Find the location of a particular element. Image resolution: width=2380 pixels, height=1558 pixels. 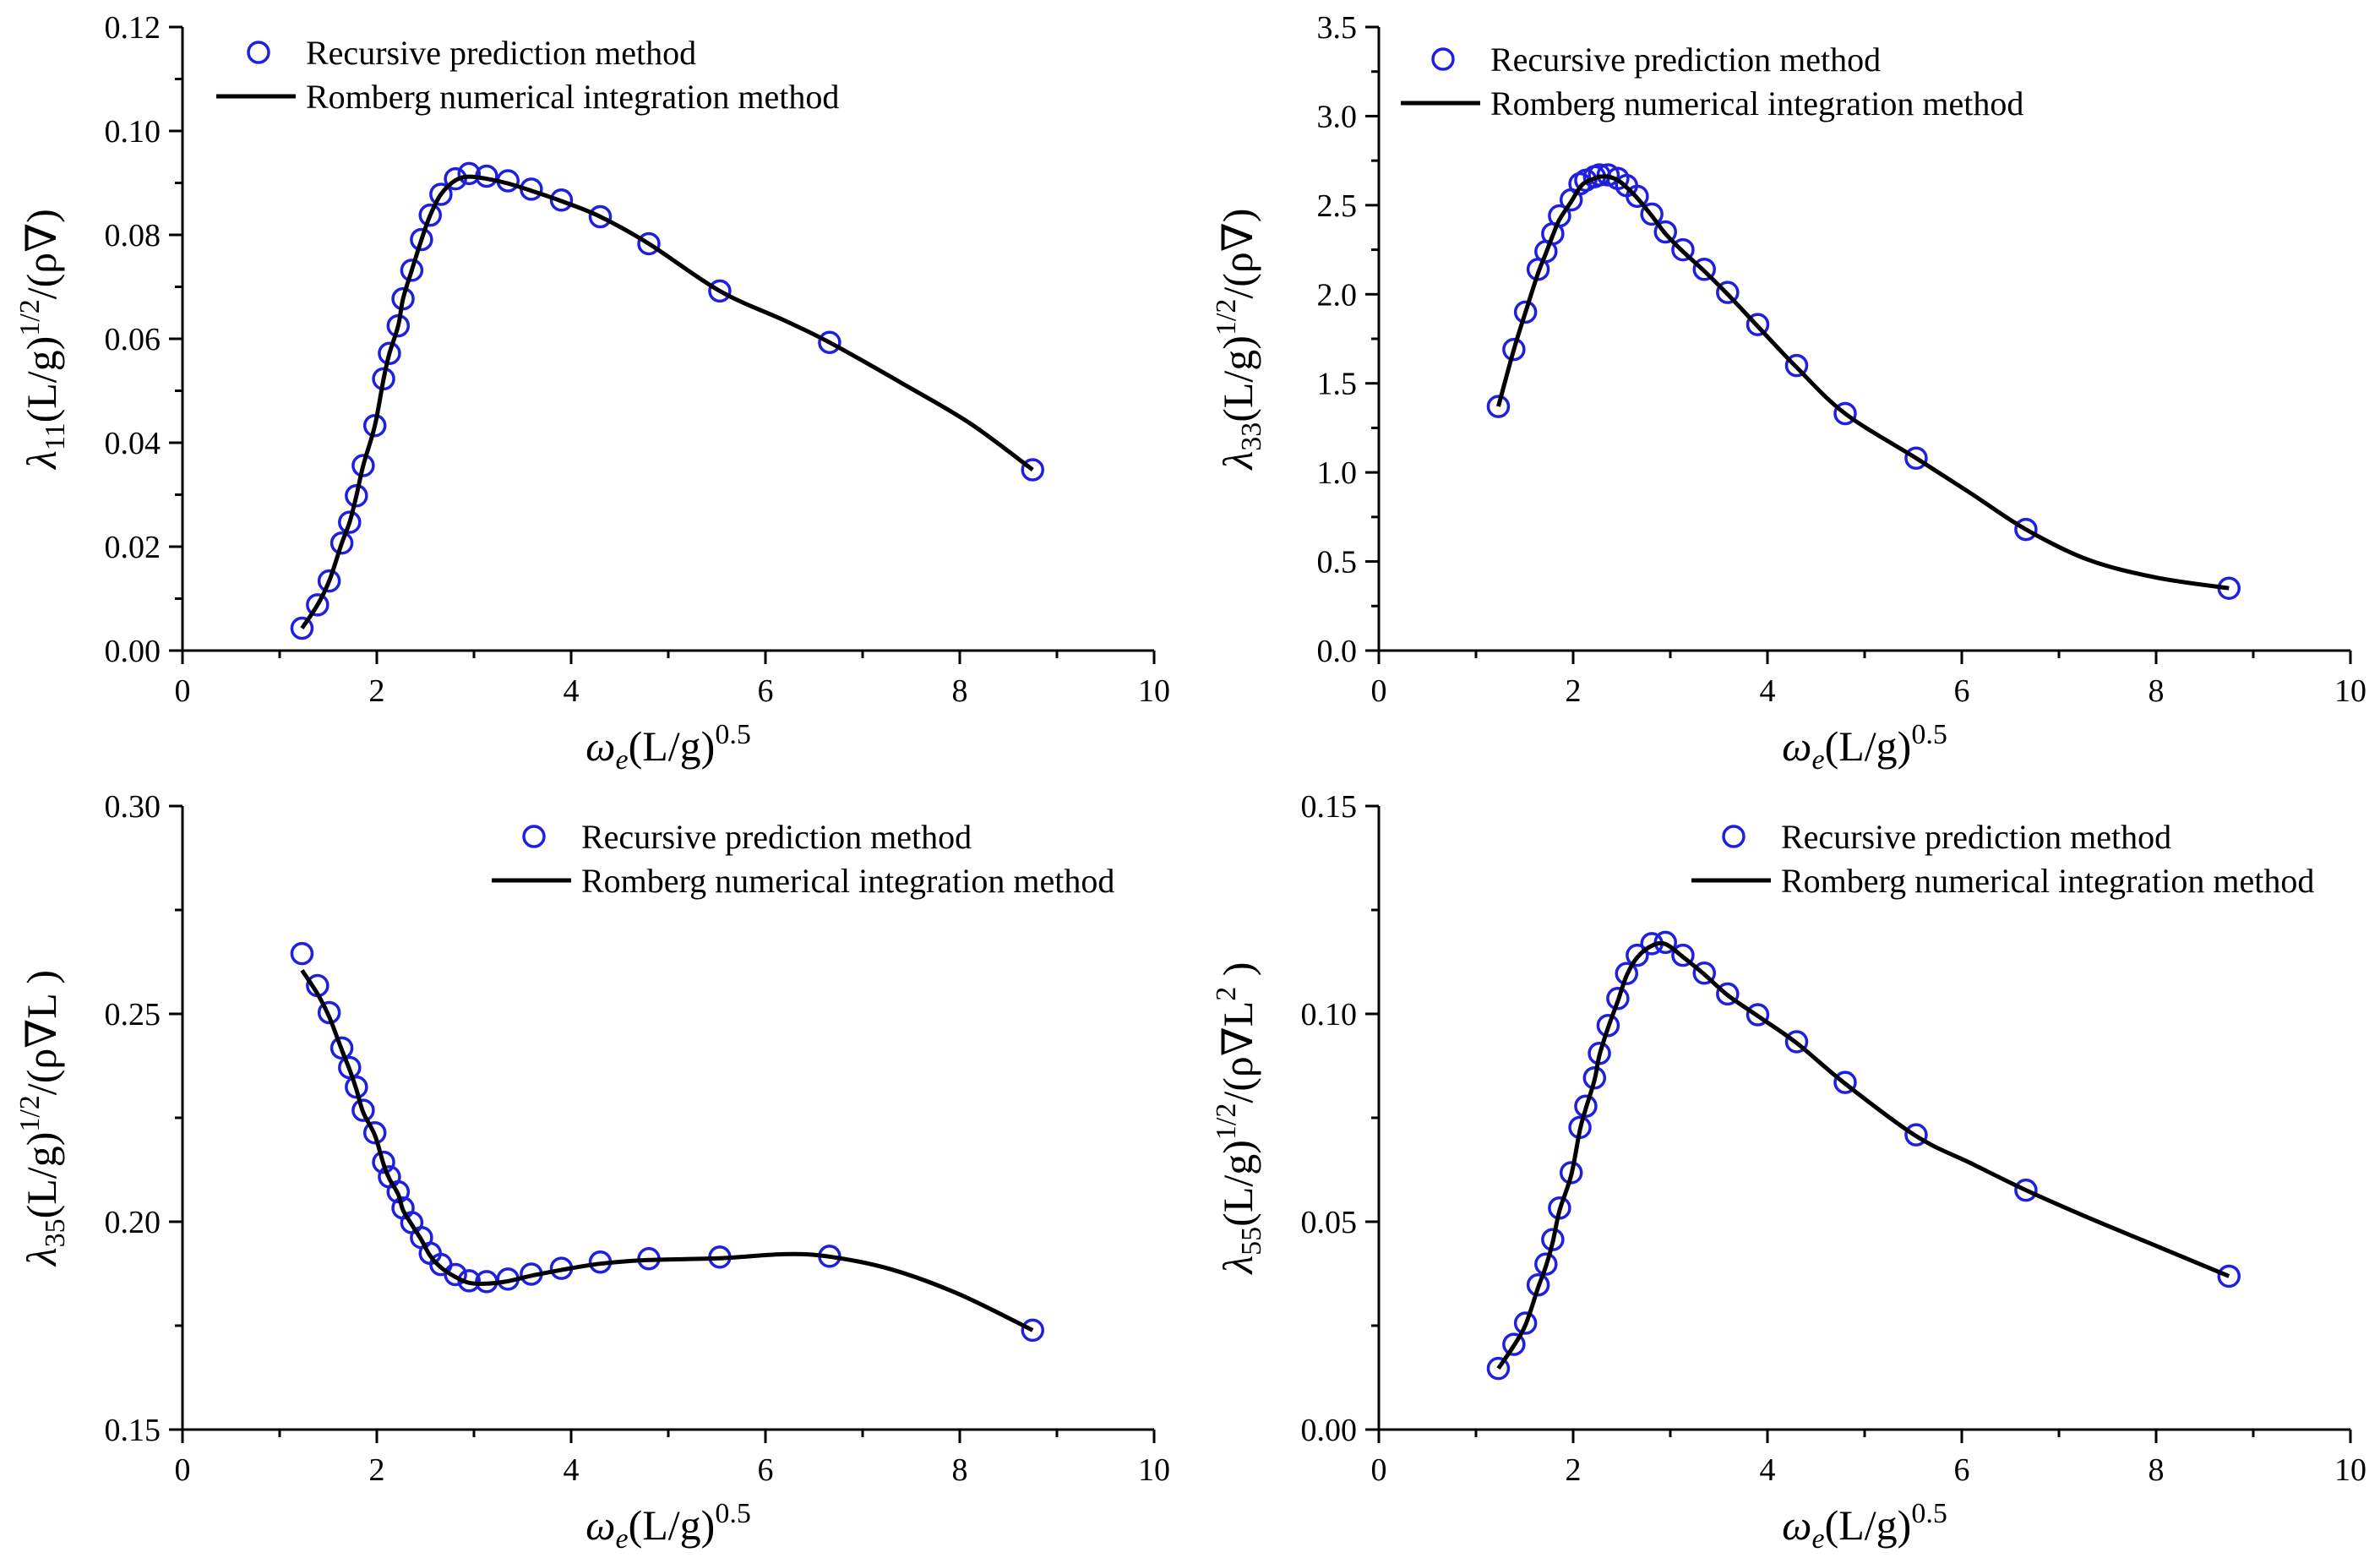

y-tick-label: 0.12 is located at coordinates (133, 28).